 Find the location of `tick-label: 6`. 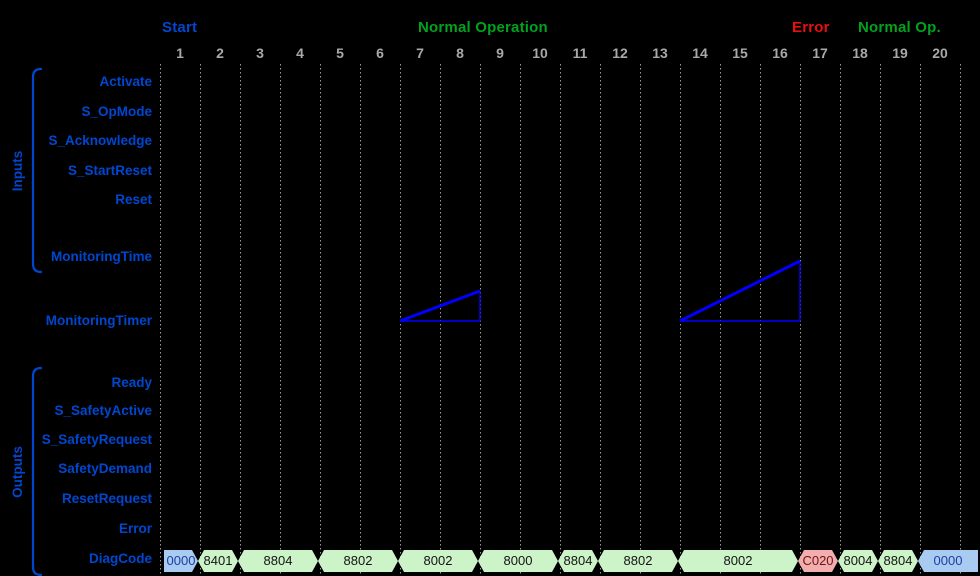

tick-label: 6 is located at coordinates (380, 53).